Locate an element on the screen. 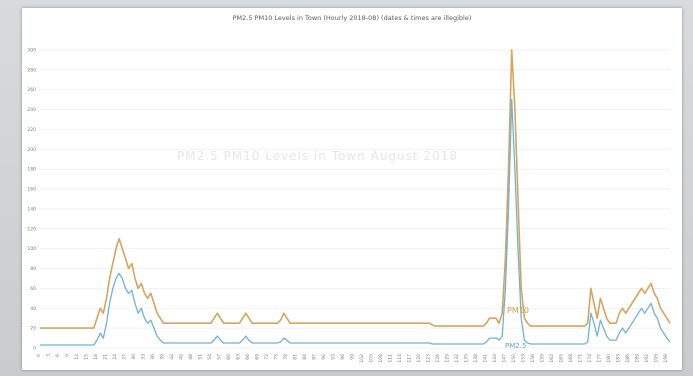  y-tick-label-180: 180 is located at coordinates (31, 170).